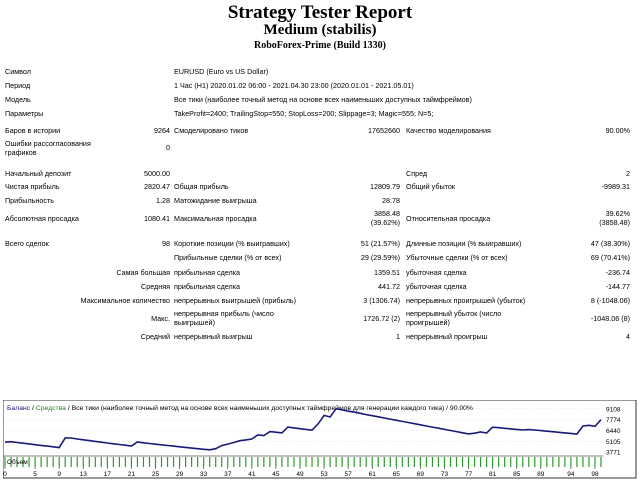  Describe the element at coordinates (27, 243) in the screenshot. I see `total-trades-label: Всего сделок` at that location.